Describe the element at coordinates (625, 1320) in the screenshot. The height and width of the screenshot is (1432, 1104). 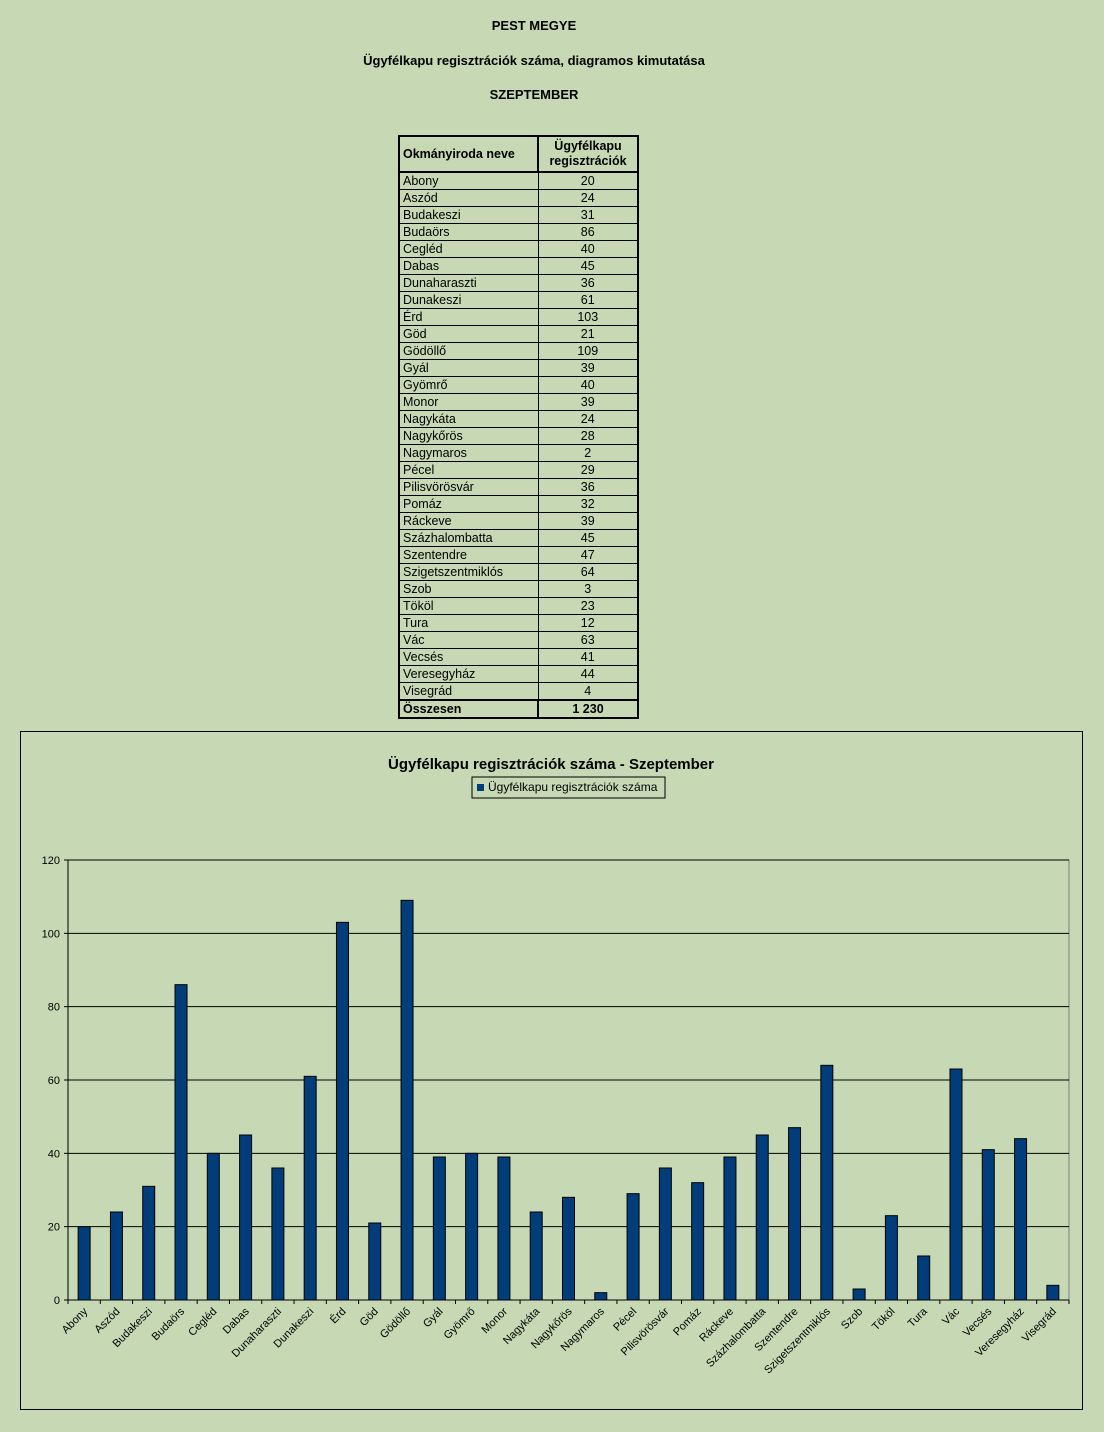
I see `x-tick-label: Pécel` at that location.